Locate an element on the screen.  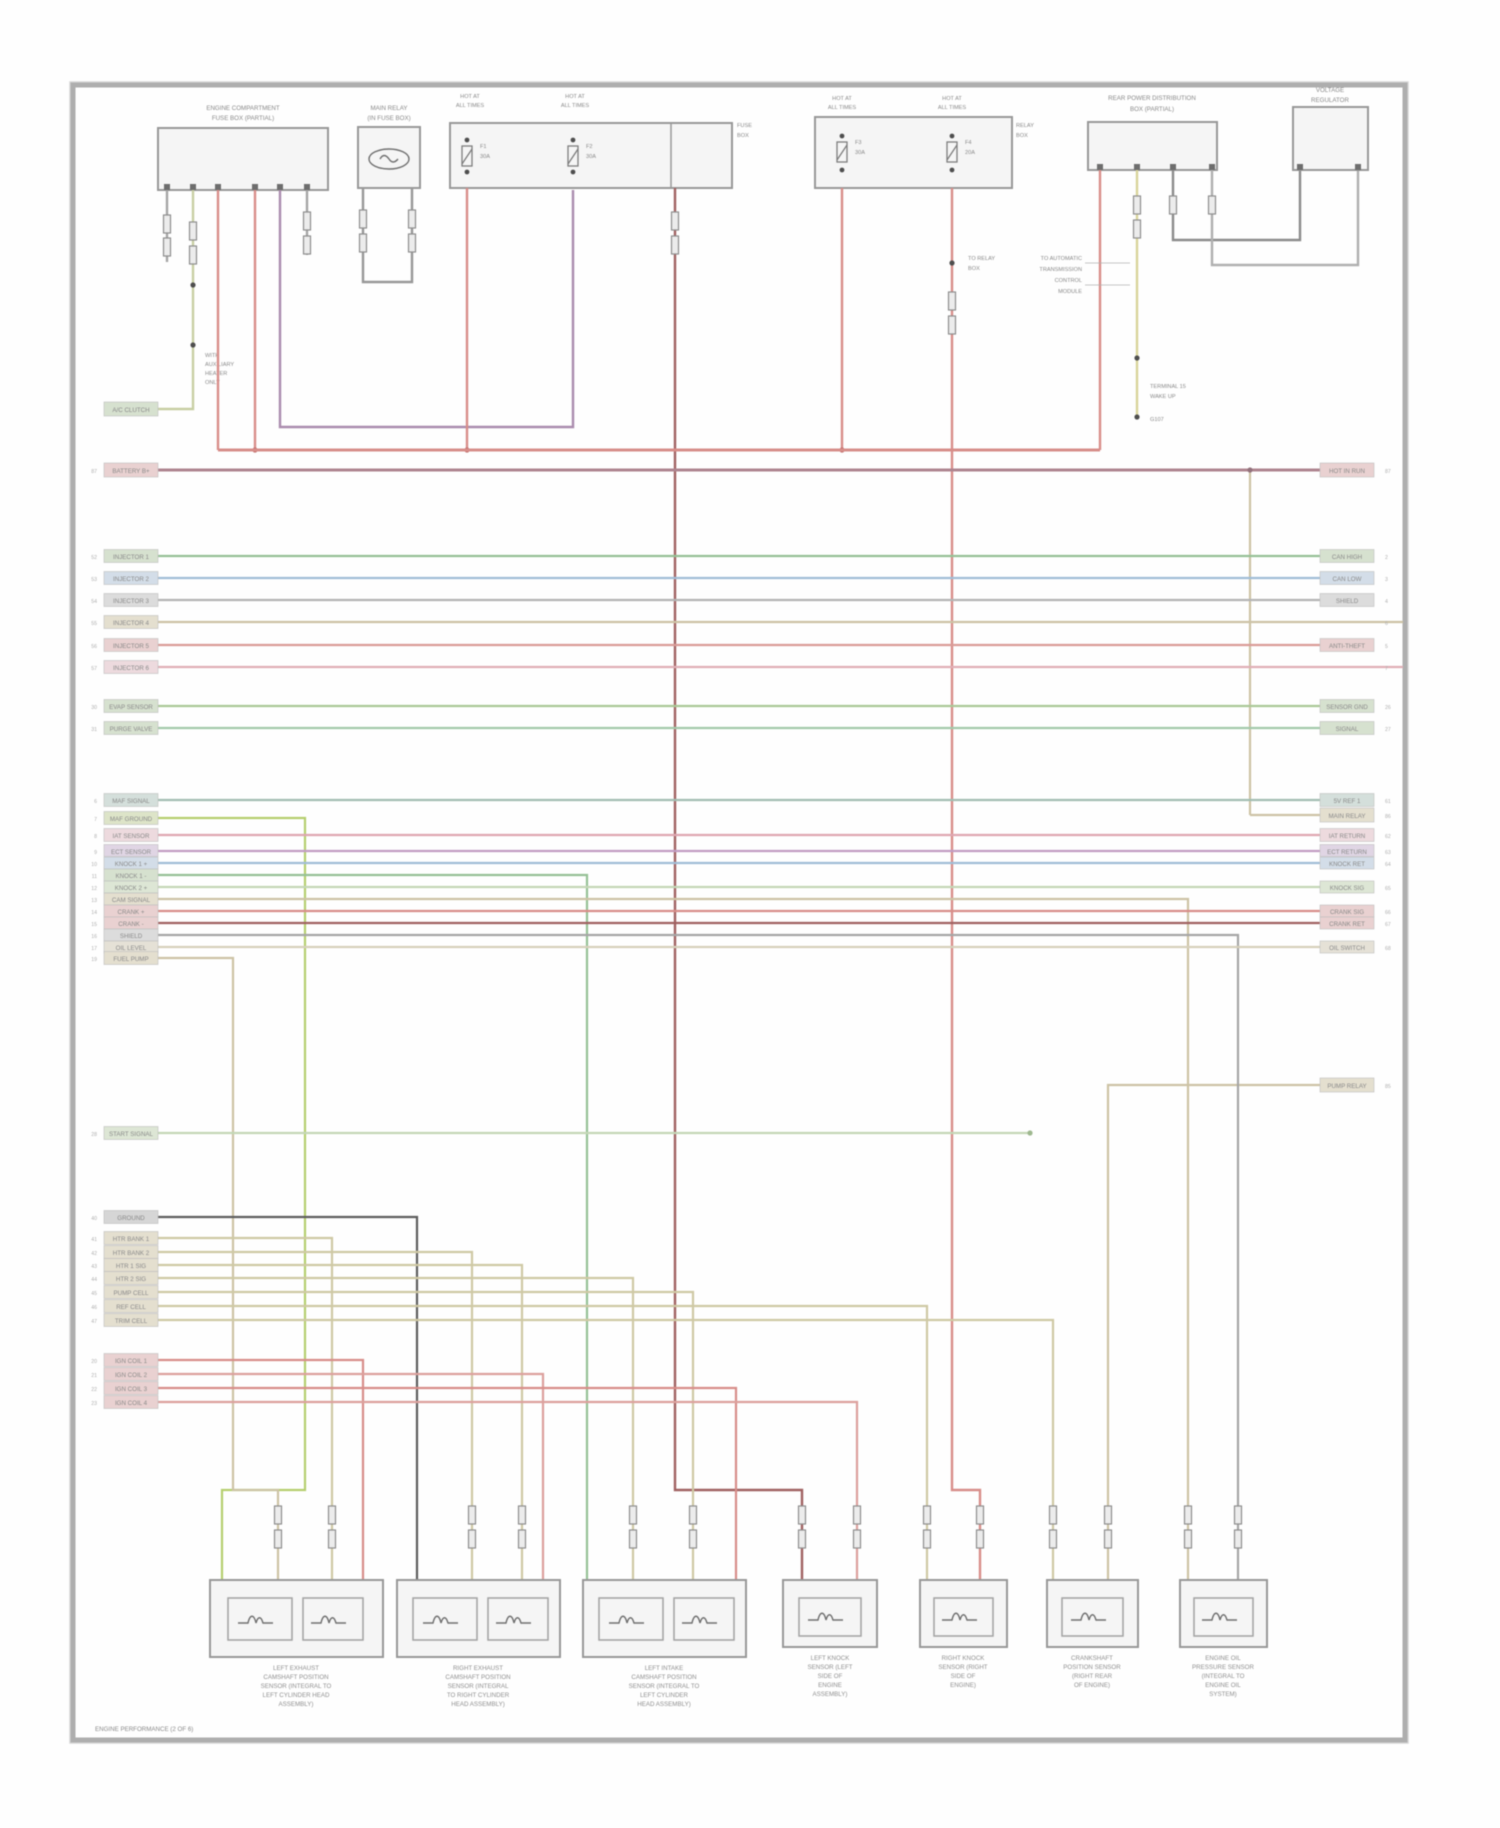
wire-label-text: IAT RETURN is located at coordinates (1347, 836).